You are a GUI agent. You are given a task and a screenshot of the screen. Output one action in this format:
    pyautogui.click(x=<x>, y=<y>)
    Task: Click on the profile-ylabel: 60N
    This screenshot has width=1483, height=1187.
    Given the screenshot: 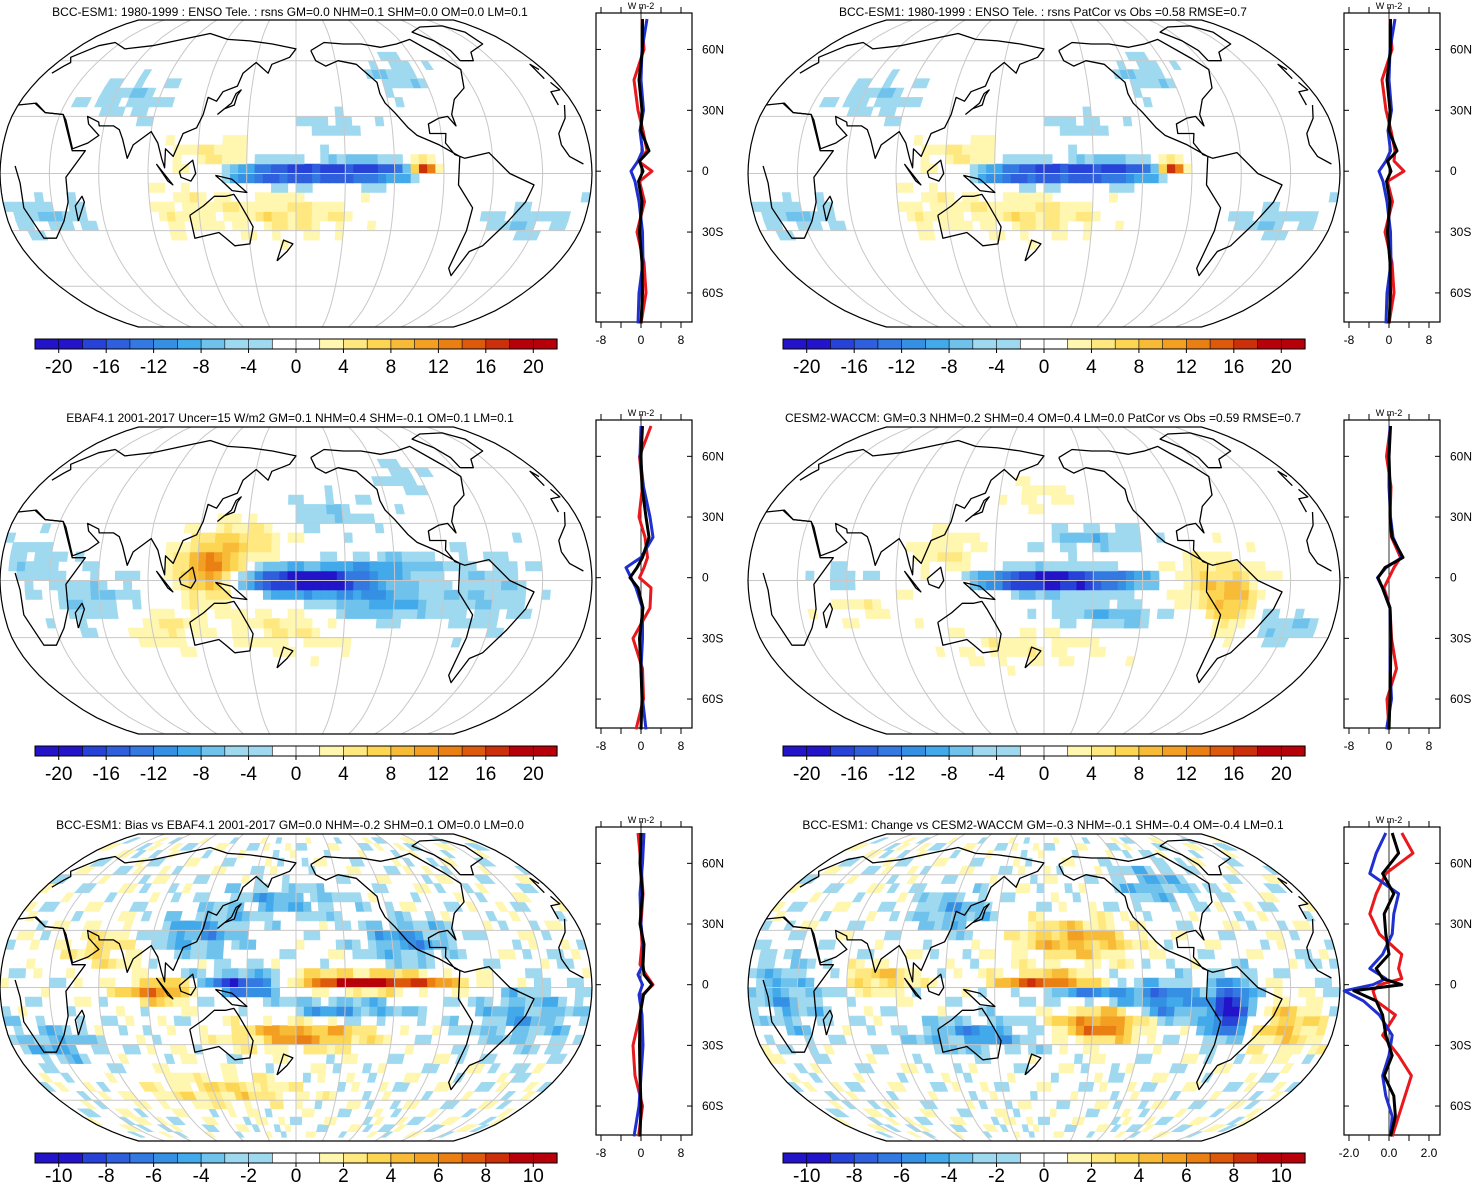 What is the action you would take?
    pyautogui.click(x=1461, y=456)
    